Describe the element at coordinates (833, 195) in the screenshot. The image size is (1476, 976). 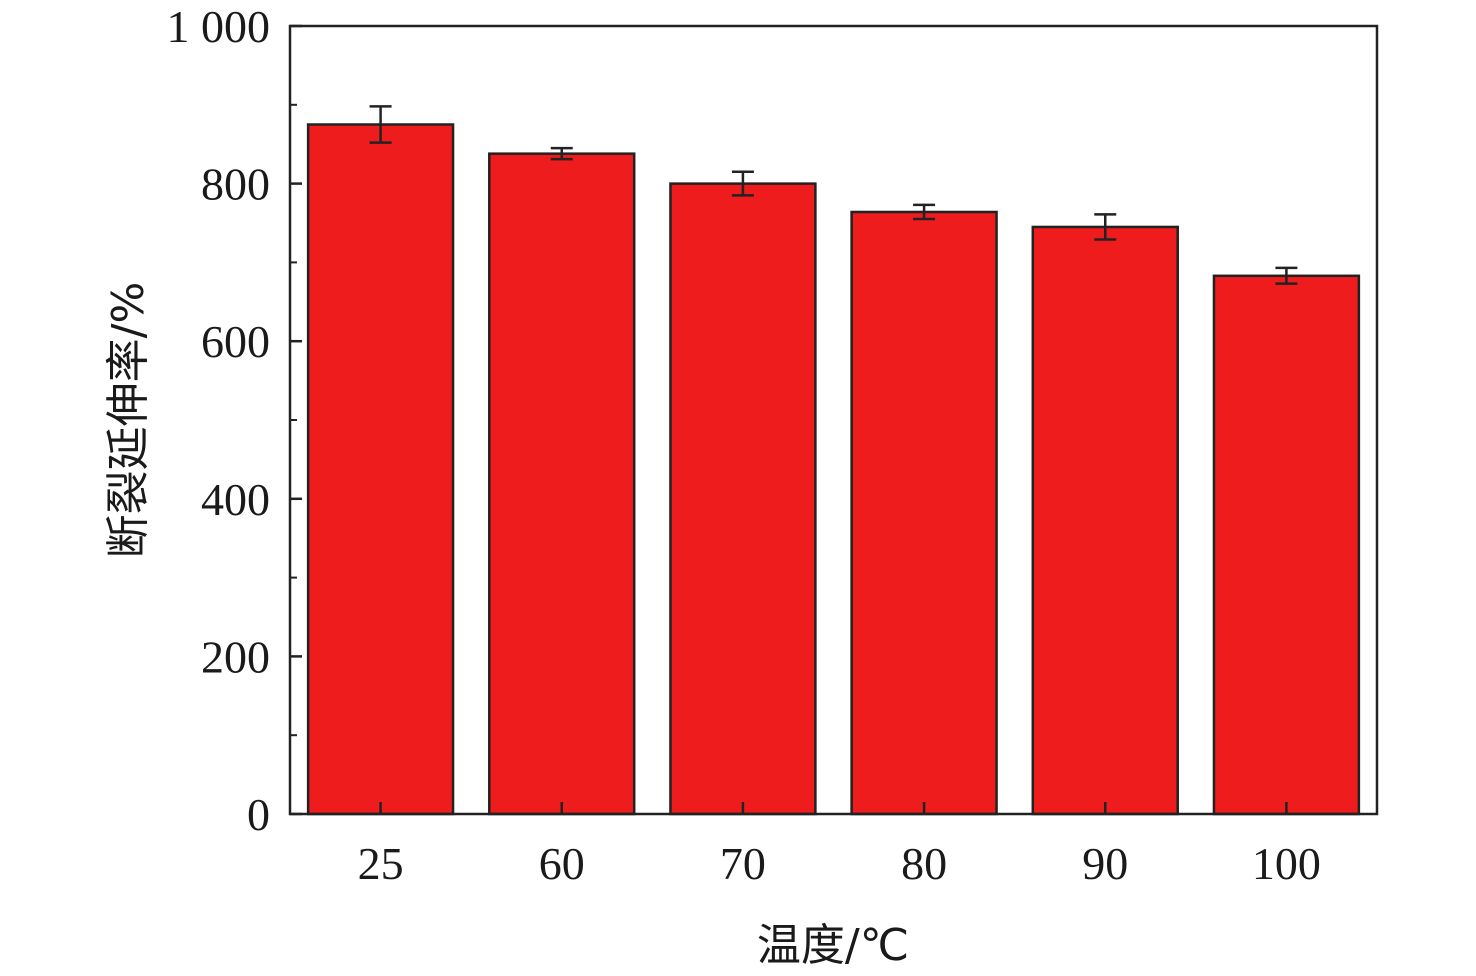
I see `error-bars-group` at that location.